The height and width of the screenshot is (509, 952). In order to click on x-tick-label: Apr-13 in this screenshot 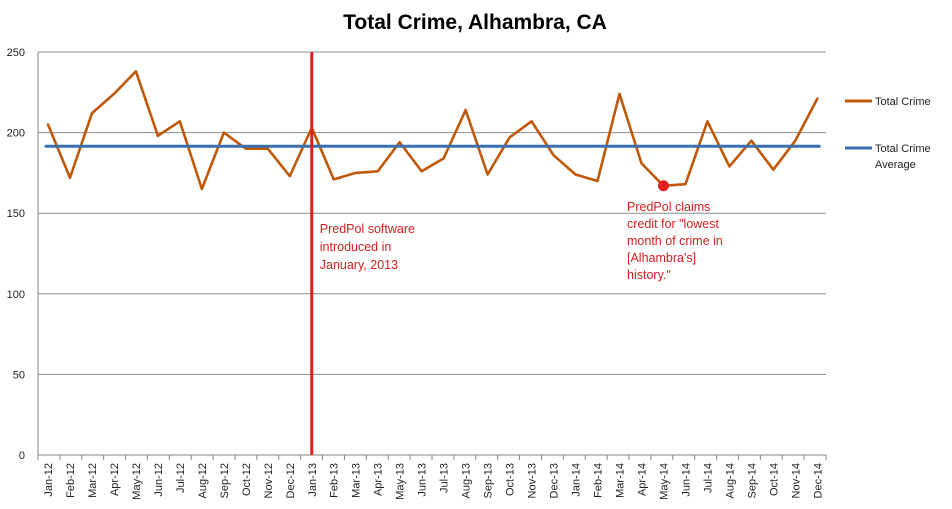, I will do `click(379, 479)`.